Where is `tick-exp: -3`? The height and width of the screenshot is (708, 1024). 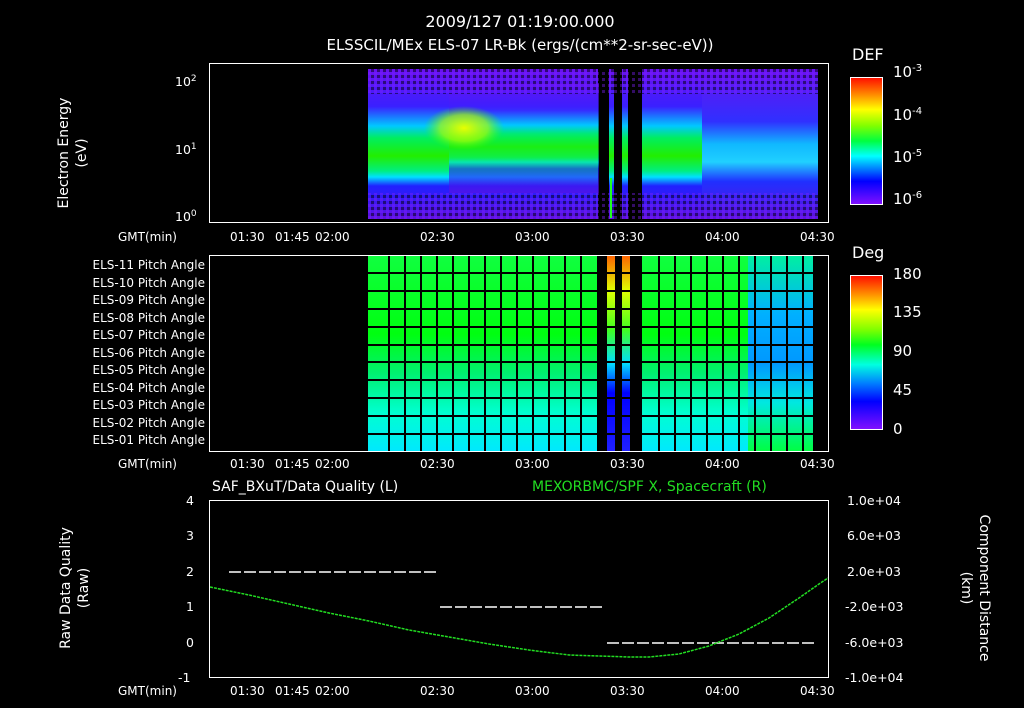 tick-exp: -3 is located at coordinates (917, 68).